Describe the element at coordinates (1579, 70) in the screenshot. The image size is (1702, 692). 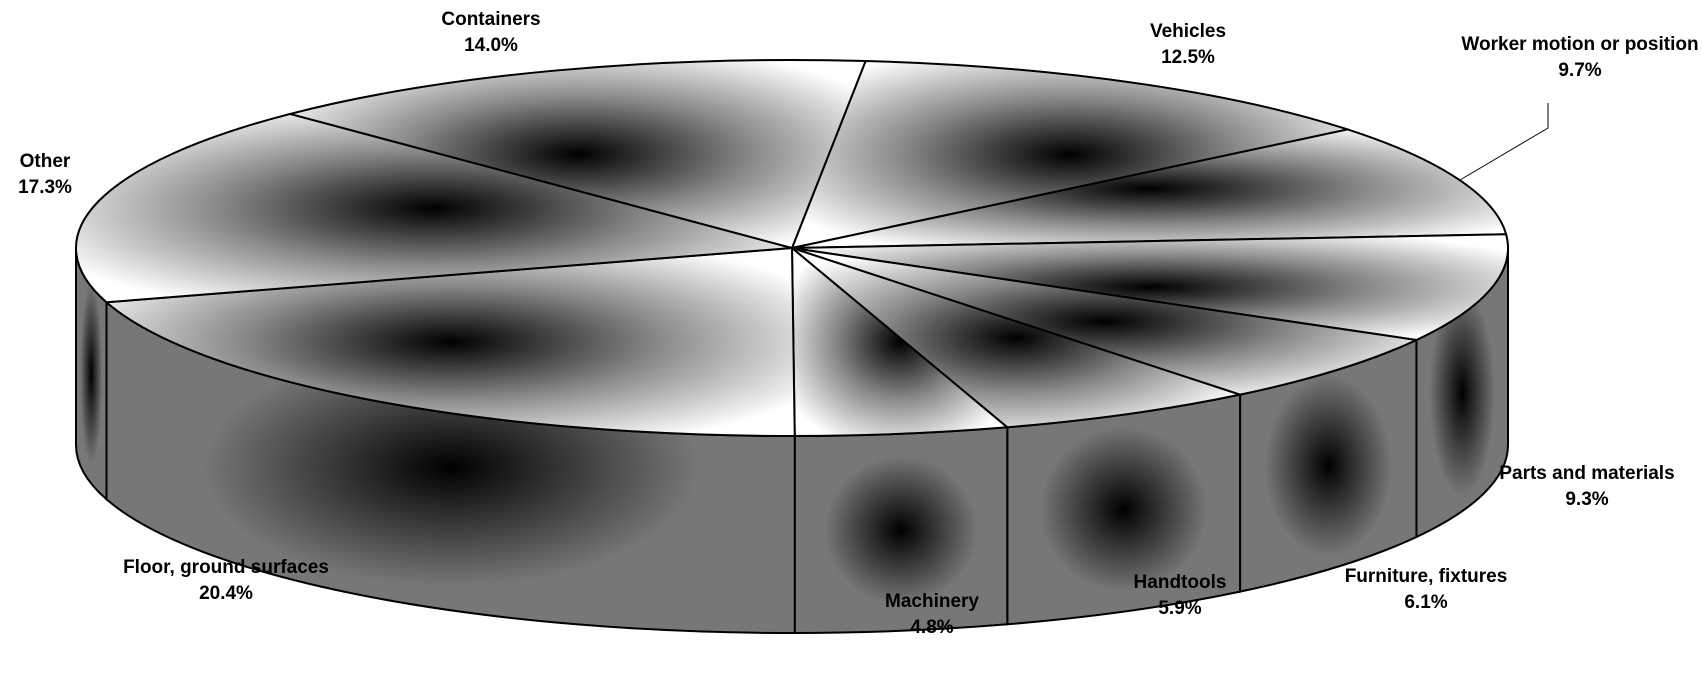
I see `slice-value-label: 9.7%` at that location.